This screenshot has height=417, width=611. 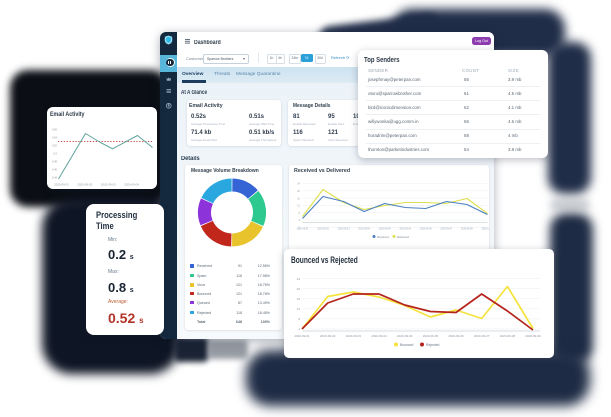 What do you see at coordinates (54, 161) in the screenshot?
I see `svg-text: 0.48` at bounding box center [54, 161].